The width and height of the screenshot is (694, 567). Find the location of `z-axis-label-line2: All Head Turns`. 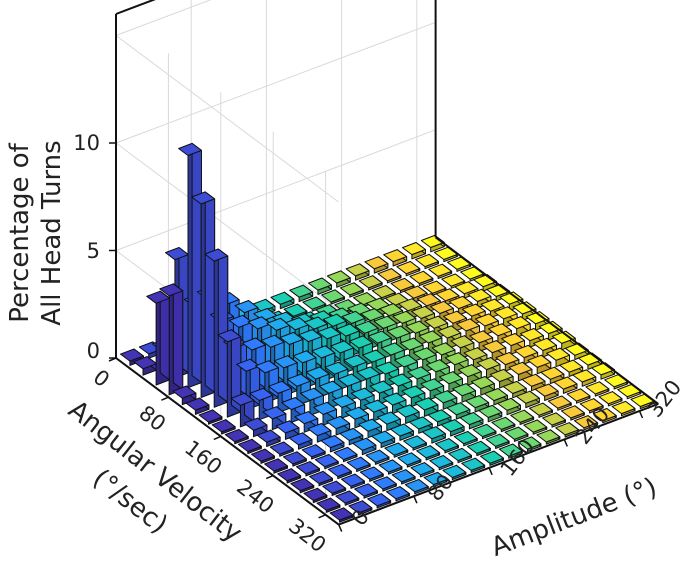

z-axis-label-line2: All Head Turns is located at coordinates (52, 232).